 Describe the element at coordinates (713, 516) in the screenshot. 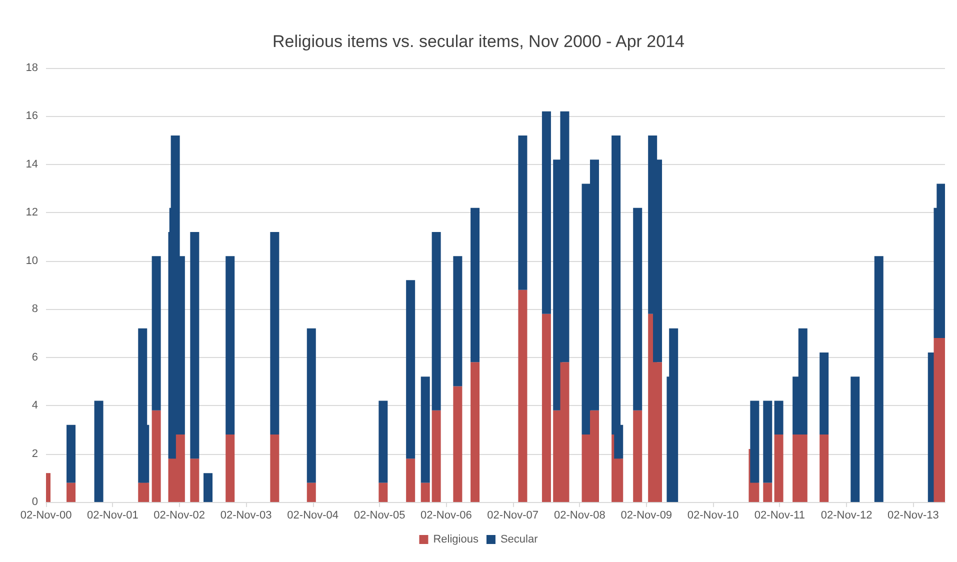

I see `x-tick-label: 02-Nov-10` at that location.